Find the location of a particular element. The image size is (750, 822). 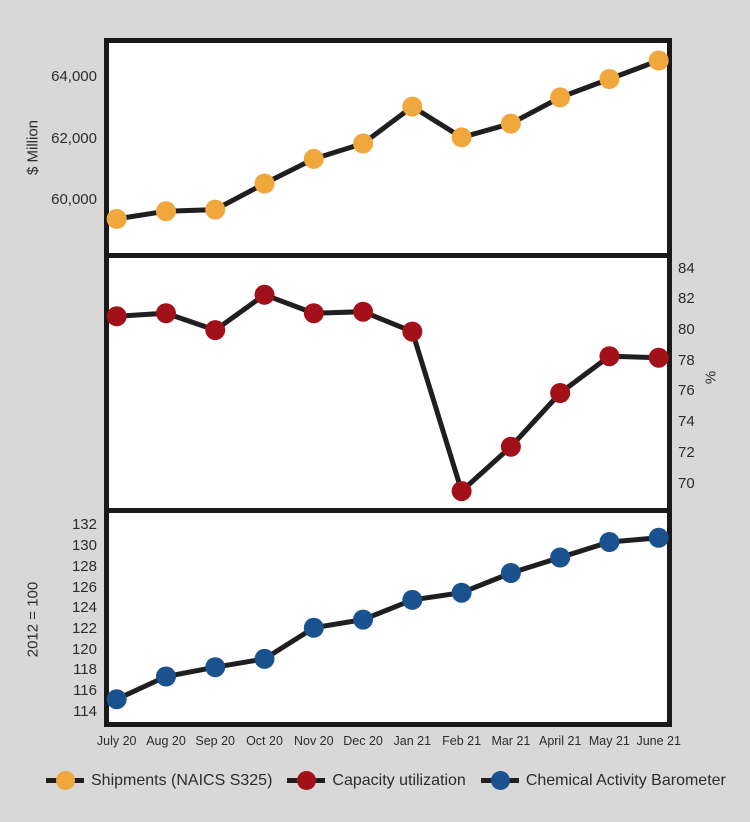

series-line-shipments is located at coordinates (388, 140).